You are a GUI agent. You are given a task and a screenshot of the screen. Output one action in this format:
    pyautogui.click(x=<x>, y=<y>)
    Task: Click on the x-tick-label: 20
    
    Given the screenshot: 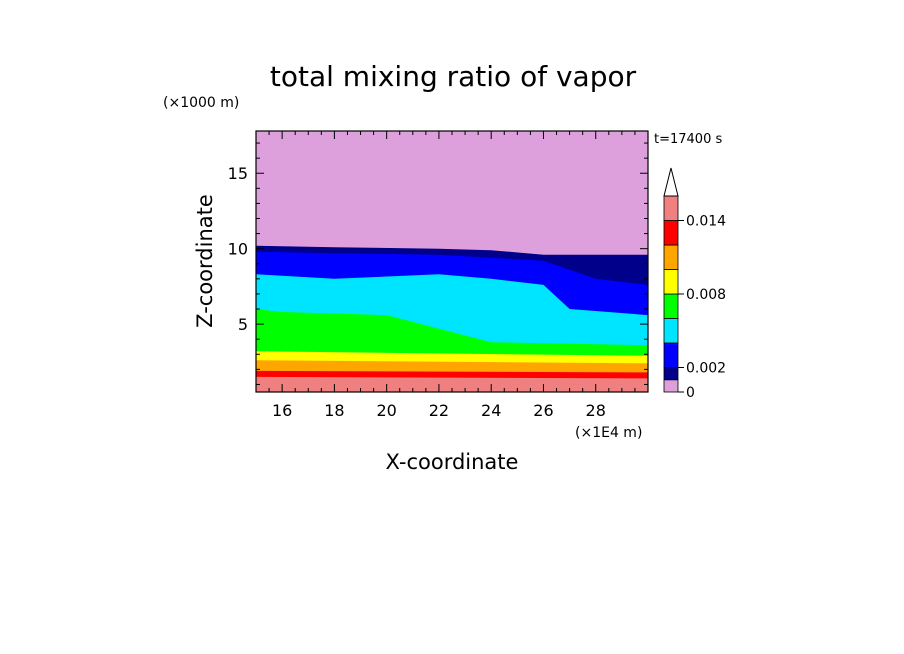 What is the action you would take?
    pyautogui.click(x=386, y=410)
    